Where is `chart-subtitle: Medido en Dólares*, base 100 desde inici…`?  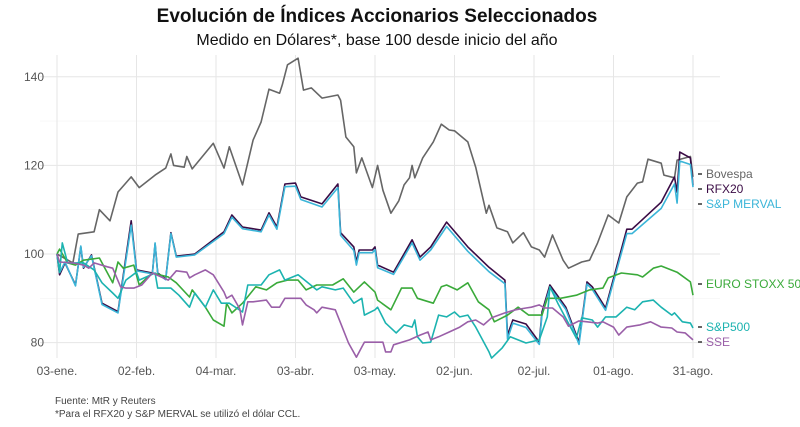 chart-subtitle: Medido en Dólares*, base 100 desde inici… is located at coordinates (377, 40).